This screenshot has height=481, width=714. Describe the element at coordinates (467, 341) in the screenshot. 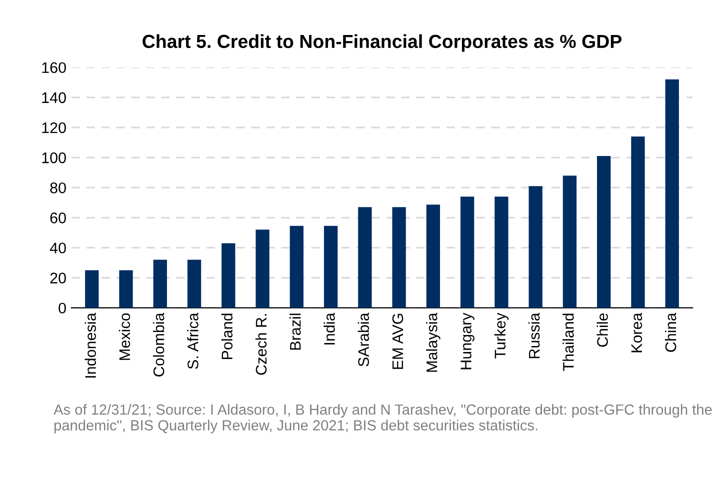

I see `x-tick-label: Hungary` at that location.